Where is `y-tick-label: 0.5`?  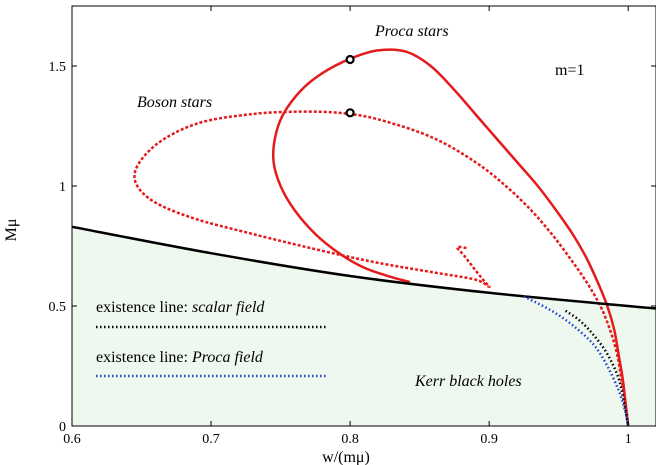 y-tick-label: 0.5 is located at coordinates (58, 307).